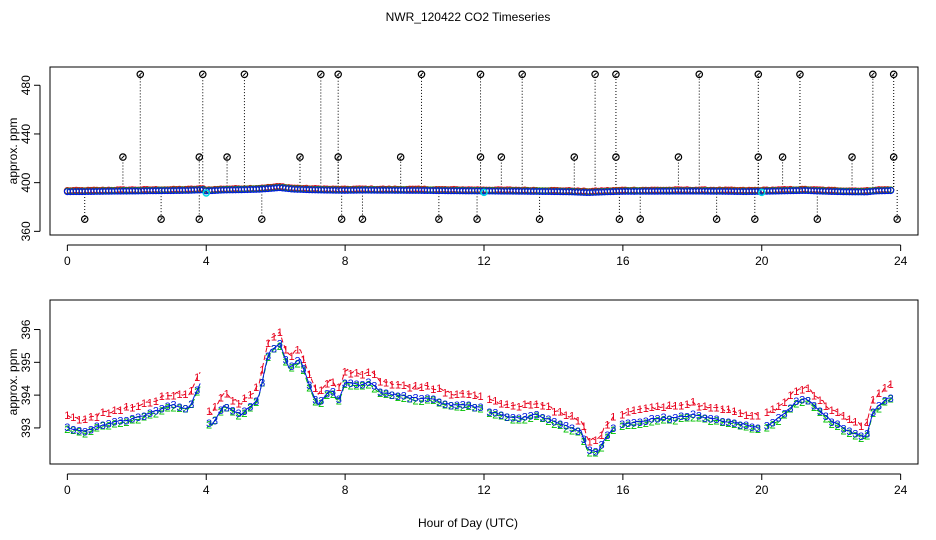  Describe the element at coordinates (551, 432) in the screenshot. I see `series-3-line` at that location.